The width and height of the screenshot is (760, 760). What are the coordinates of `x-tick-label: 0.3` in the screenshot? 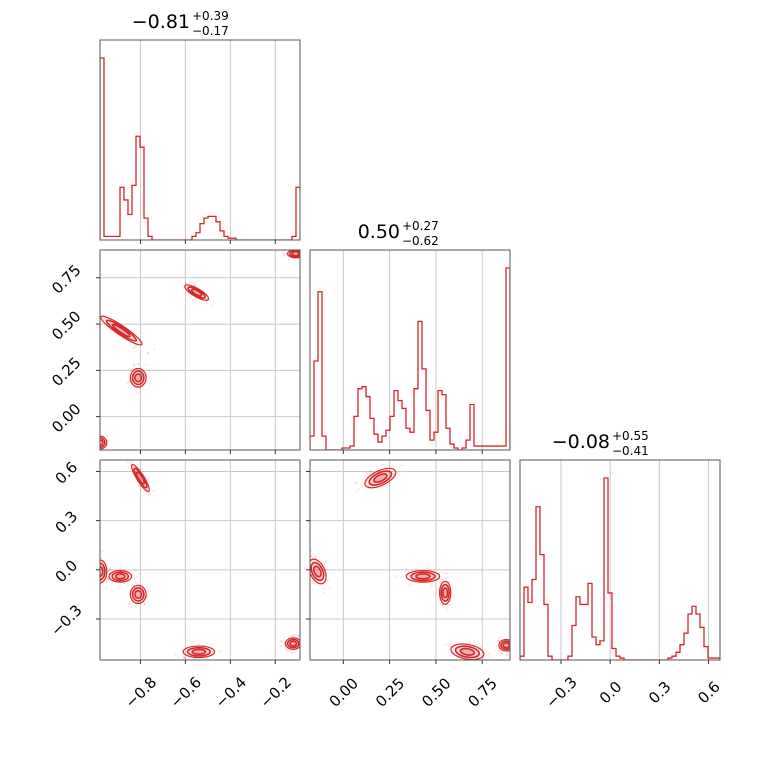 It's located at (660, 693).